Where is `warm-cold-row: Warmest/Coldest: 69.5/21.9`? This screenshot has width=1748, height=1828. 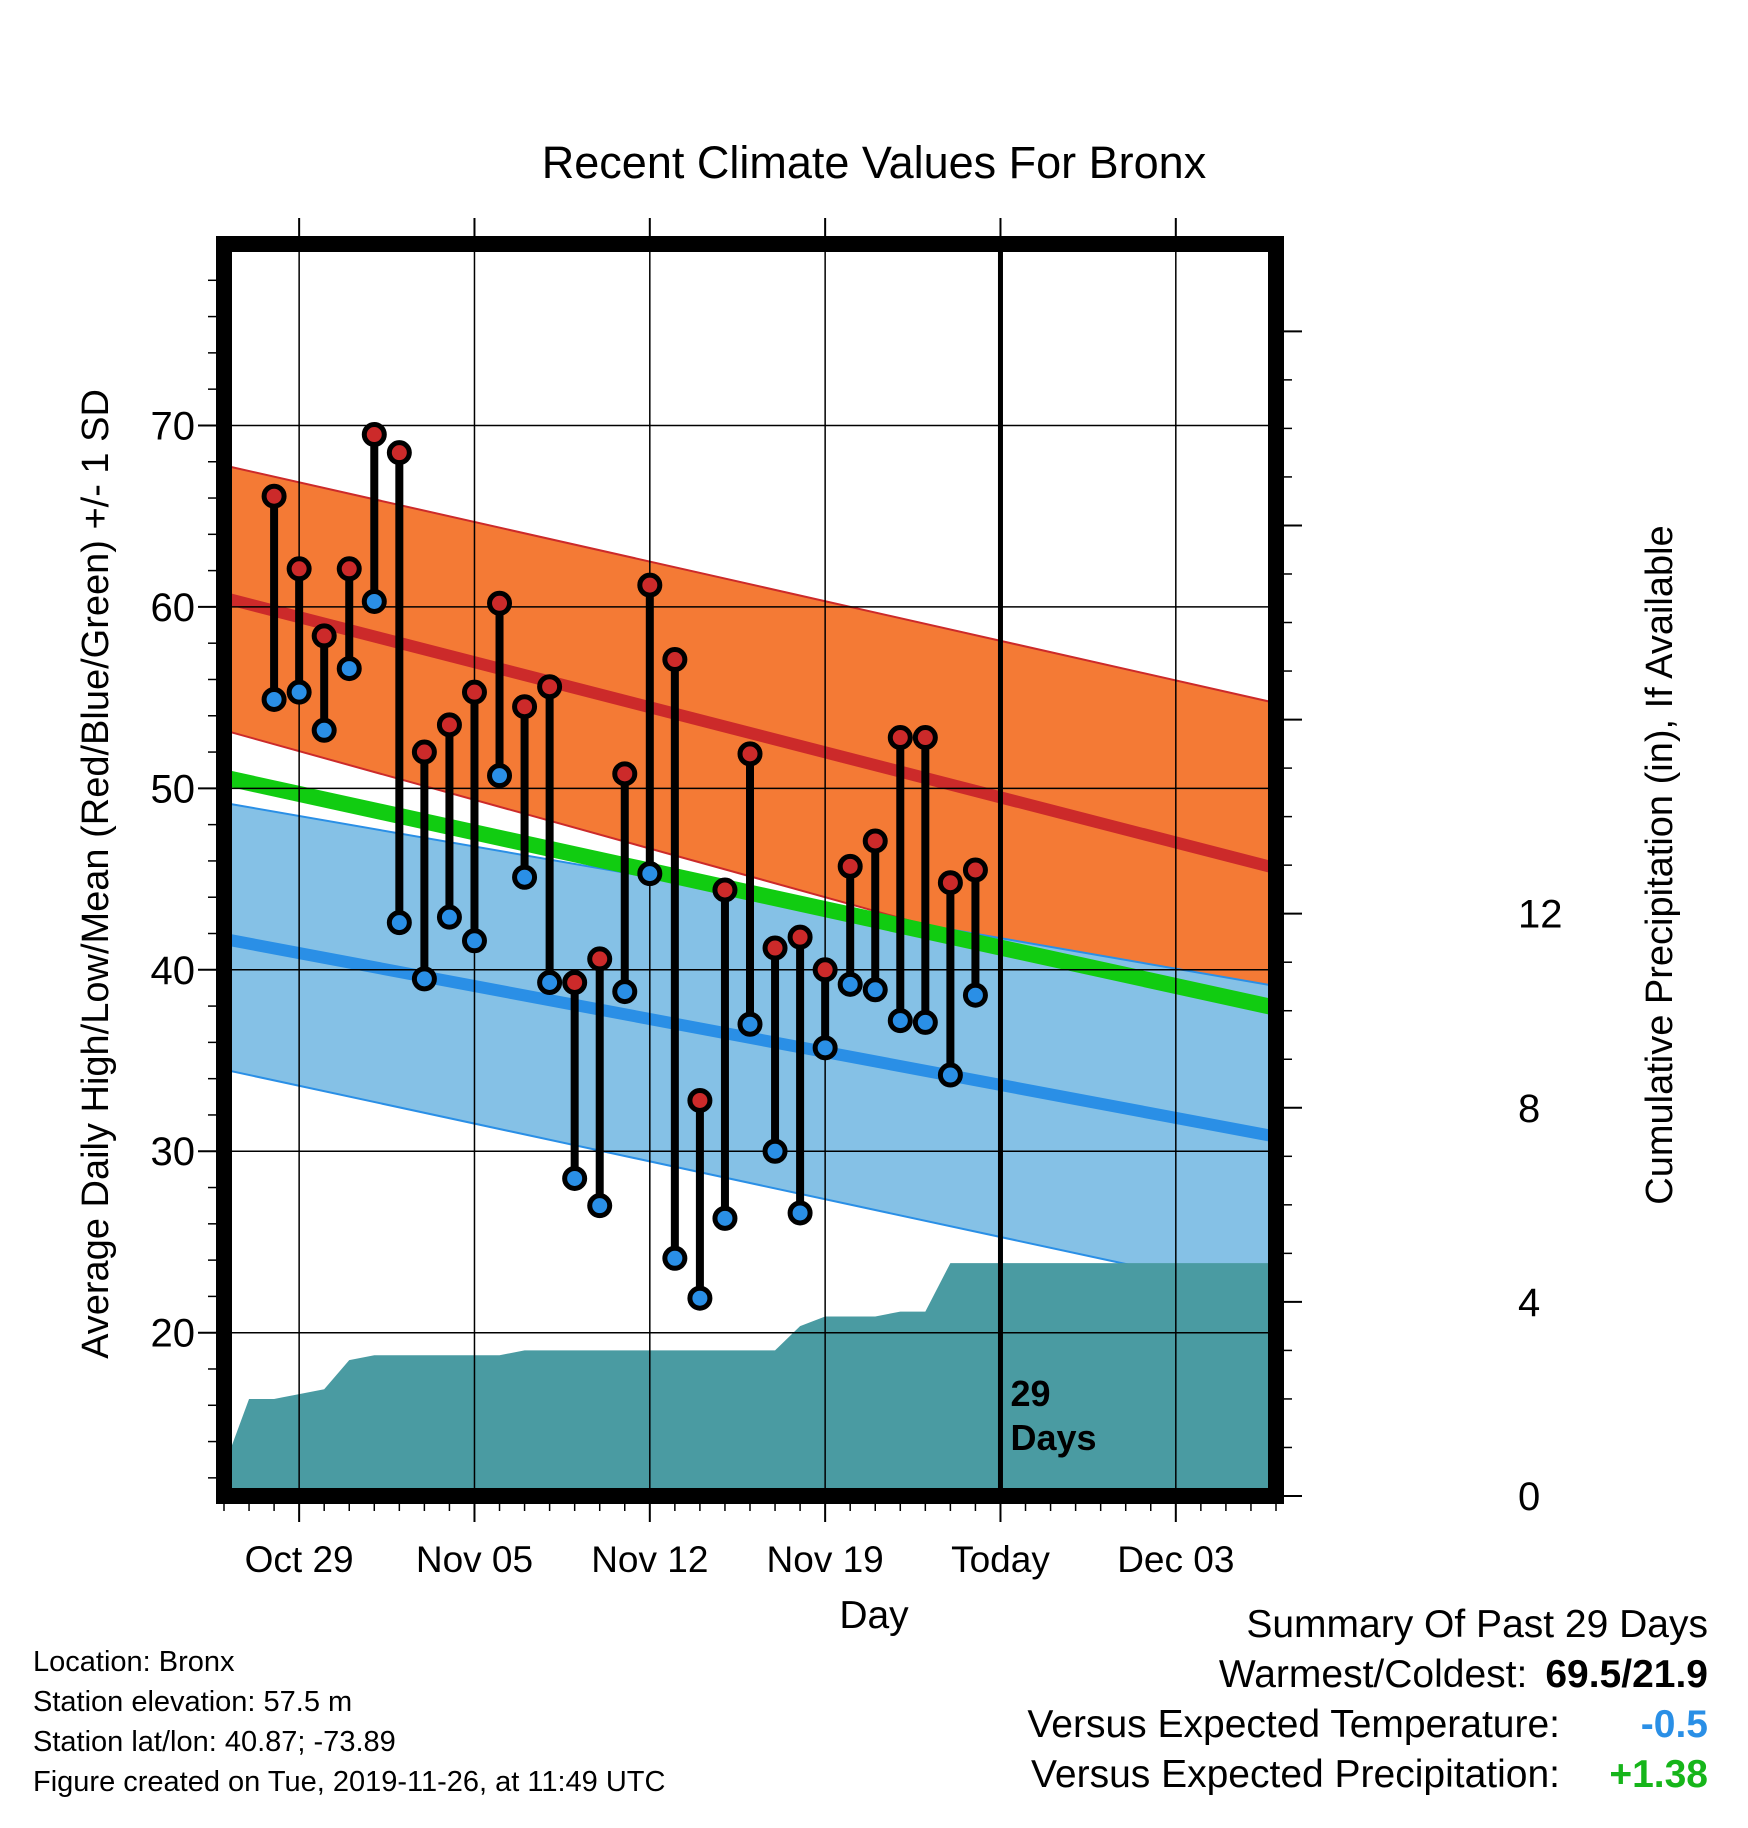
warm-cold-row: Warmest/Coldest: 69.5/21.9 is located at coordinates (1367, 1675).